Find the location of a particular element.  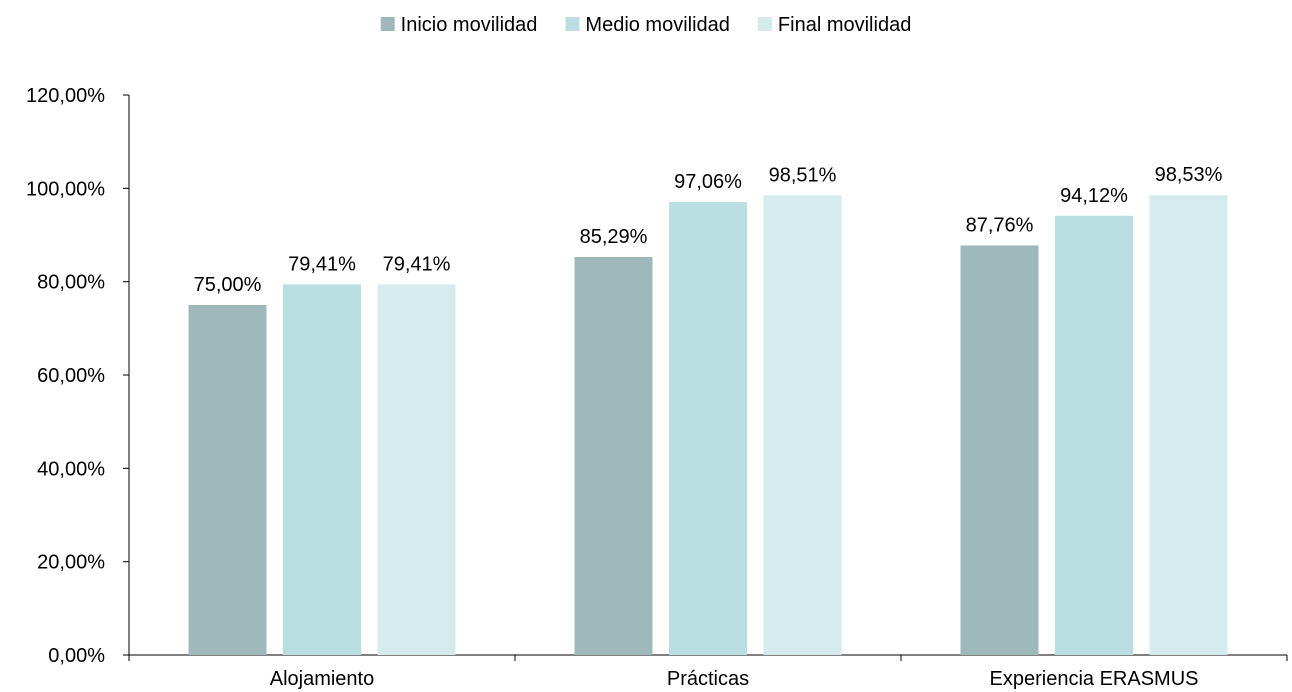

data-label: 75,00% is located at coordinates (228, 285).